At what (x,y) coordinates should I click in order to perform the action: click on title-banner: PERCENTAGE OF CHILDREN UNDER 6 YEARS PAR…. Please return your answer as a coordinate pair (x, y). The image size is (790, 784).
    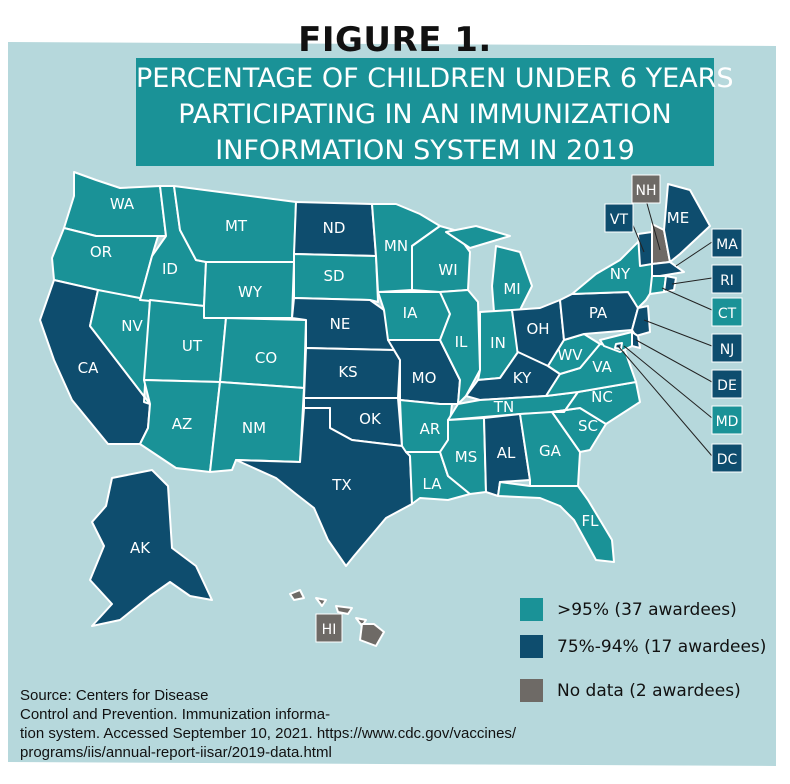
    Looking at the image, I should click on (435, 112).